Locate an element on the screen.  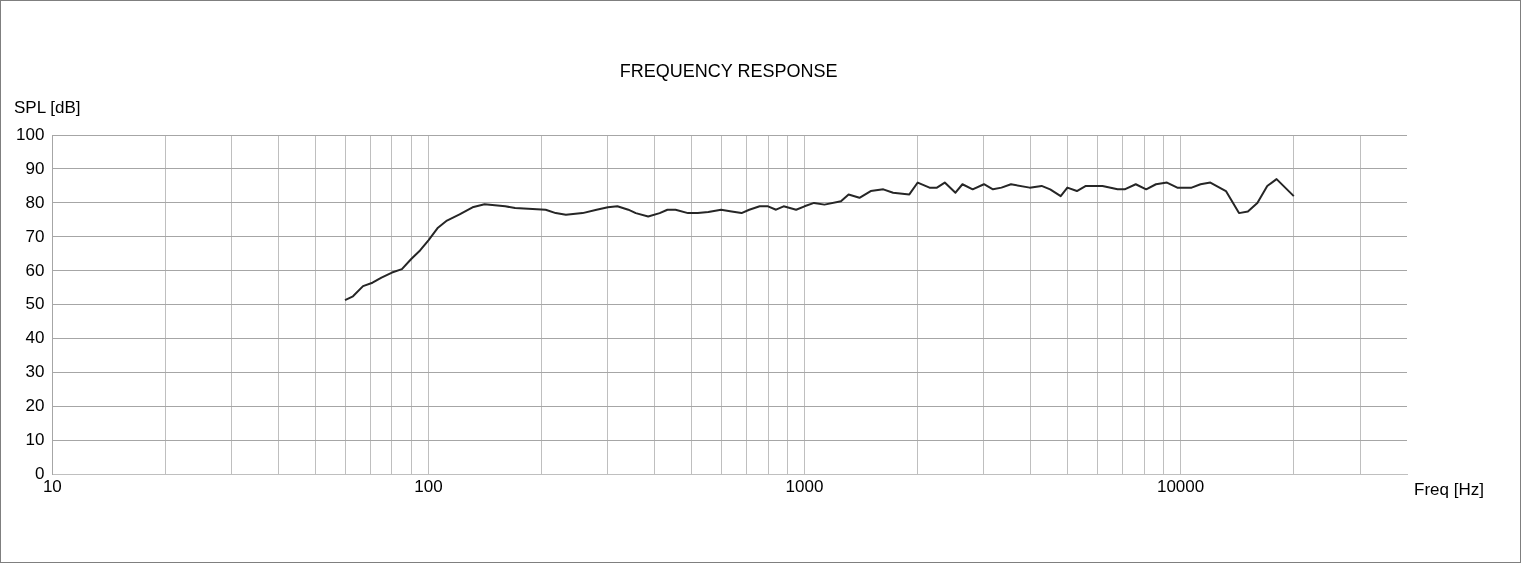
y-axis-title: SPL [dB] is located at coordinates (47, 107).